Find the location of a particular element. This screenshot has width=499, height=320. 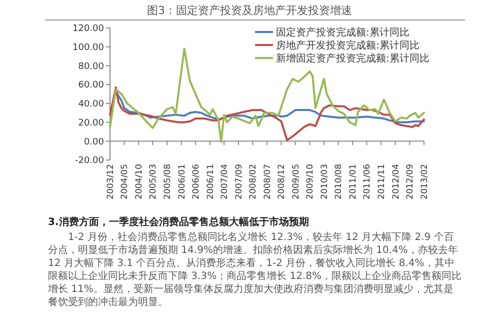

legend-label: 房地产开发投资完成额:累计同比 is located at coordinates (348, 46).